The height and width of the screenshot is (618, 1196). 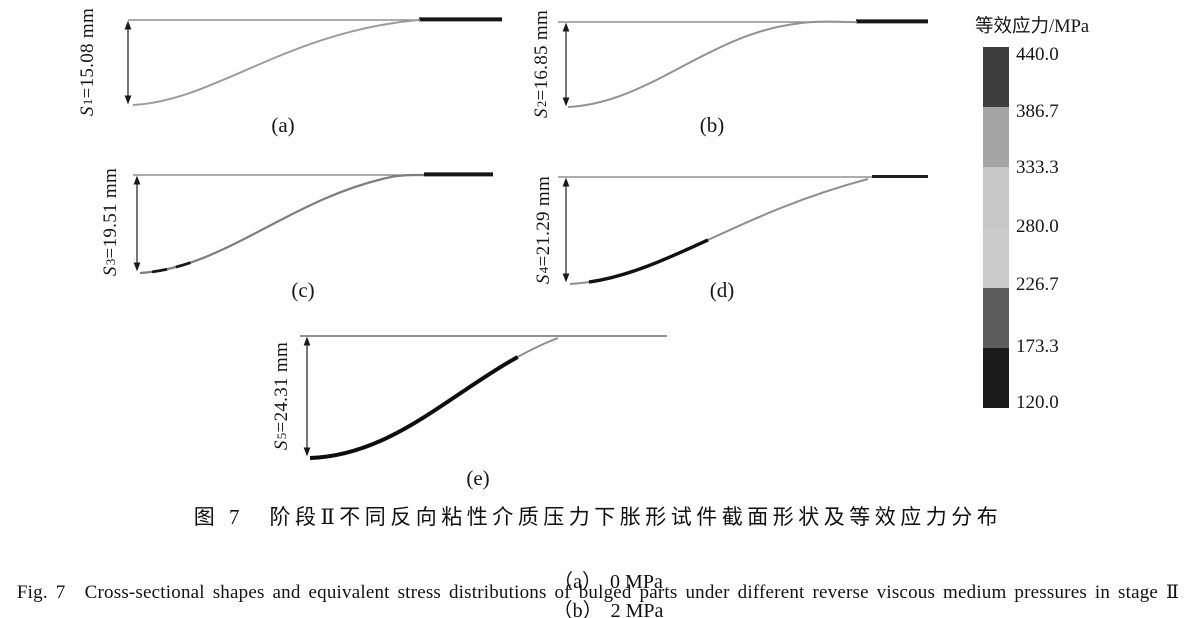 I want to click on colorbar-tick: 440.0, so click(x=1037, y=54).